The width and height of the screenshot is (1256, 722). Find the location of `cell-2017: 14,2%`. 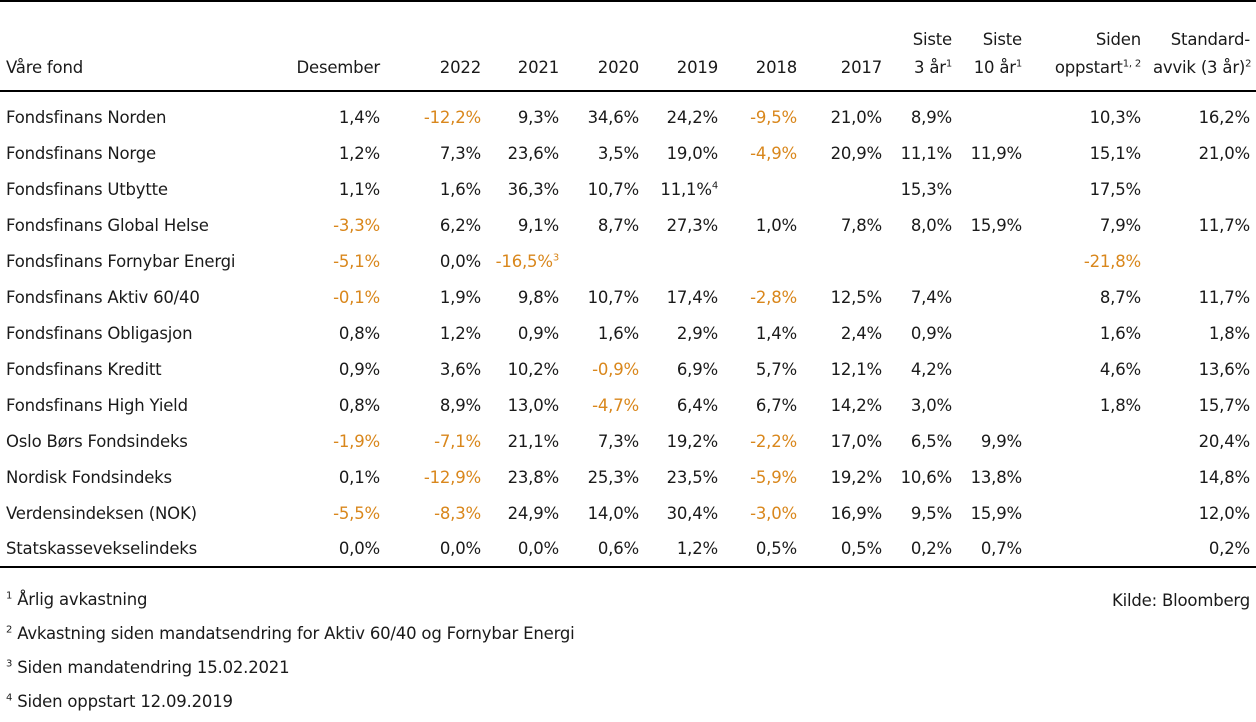

cell-2017: 14,2% is located at coordinates (845, 405).